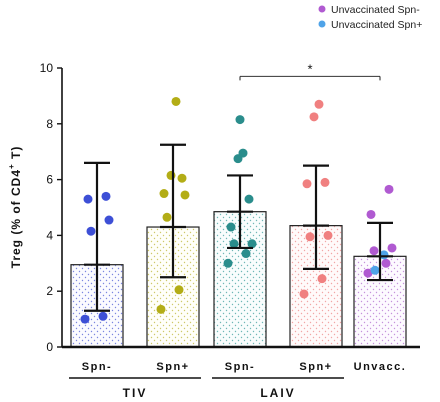 This screenshot has width=440, height=402. I want to click on category-label-2: Spn-, so click(240, 367).